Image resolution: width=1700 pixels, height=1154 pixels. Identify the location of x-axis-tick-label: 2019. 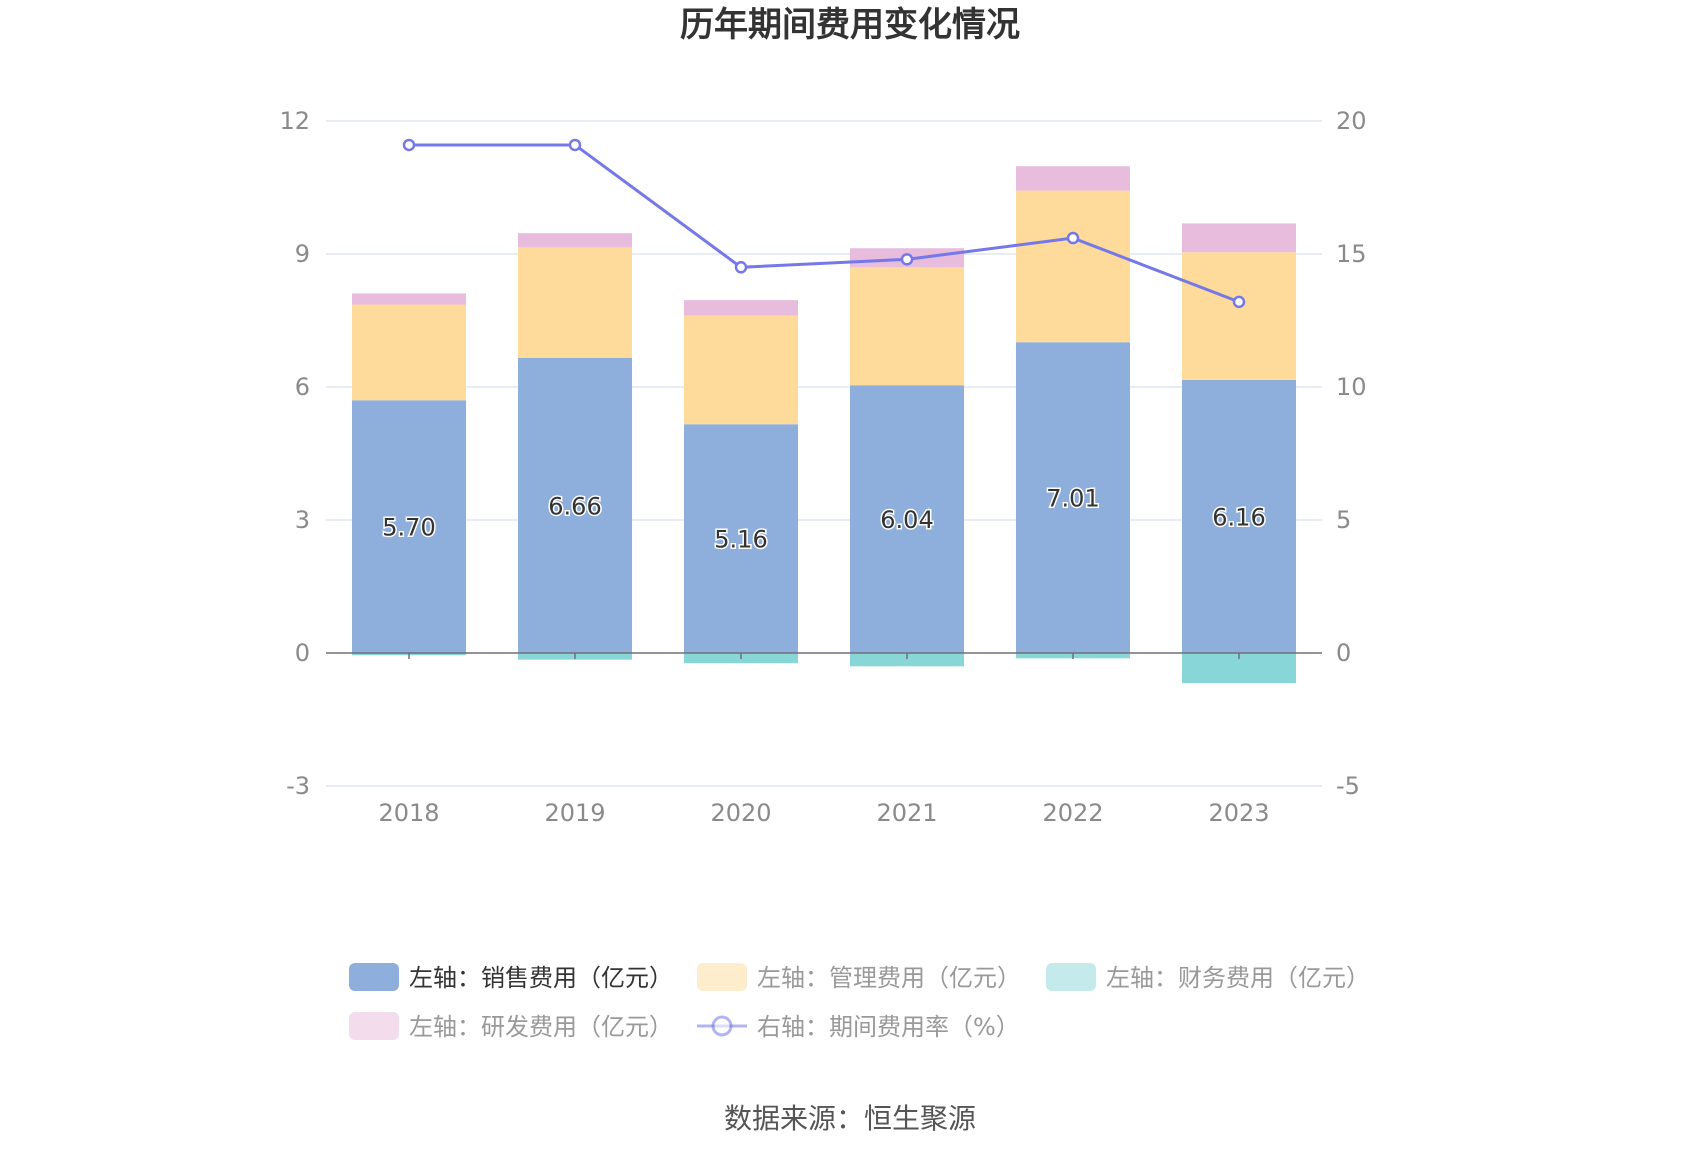
(574, 813).